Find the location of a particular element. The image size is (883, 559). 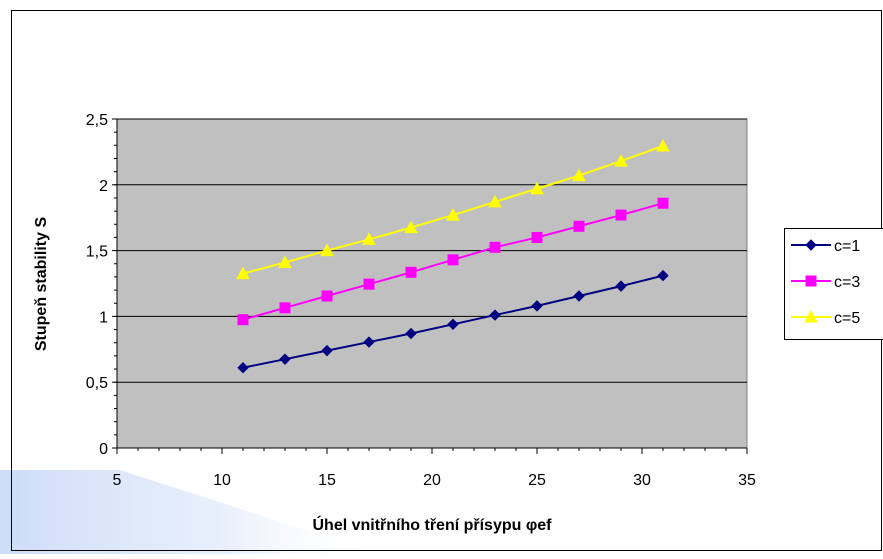

y-axis-title: Stupeň stability S is located at coordinates (41, 284).